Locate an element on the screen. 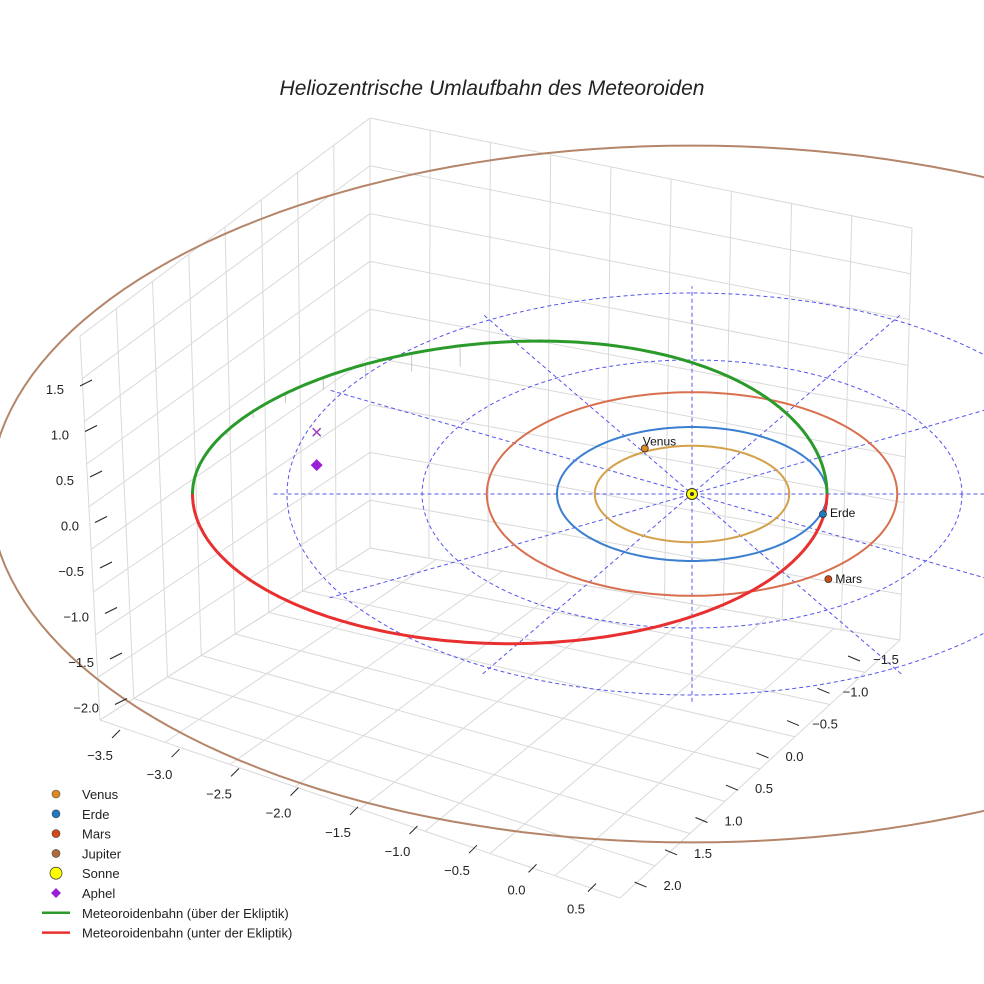 The height and width of the screenshot is (984, 984). body-markers: Venus Erde Mars is located at coordinates (586, 506).